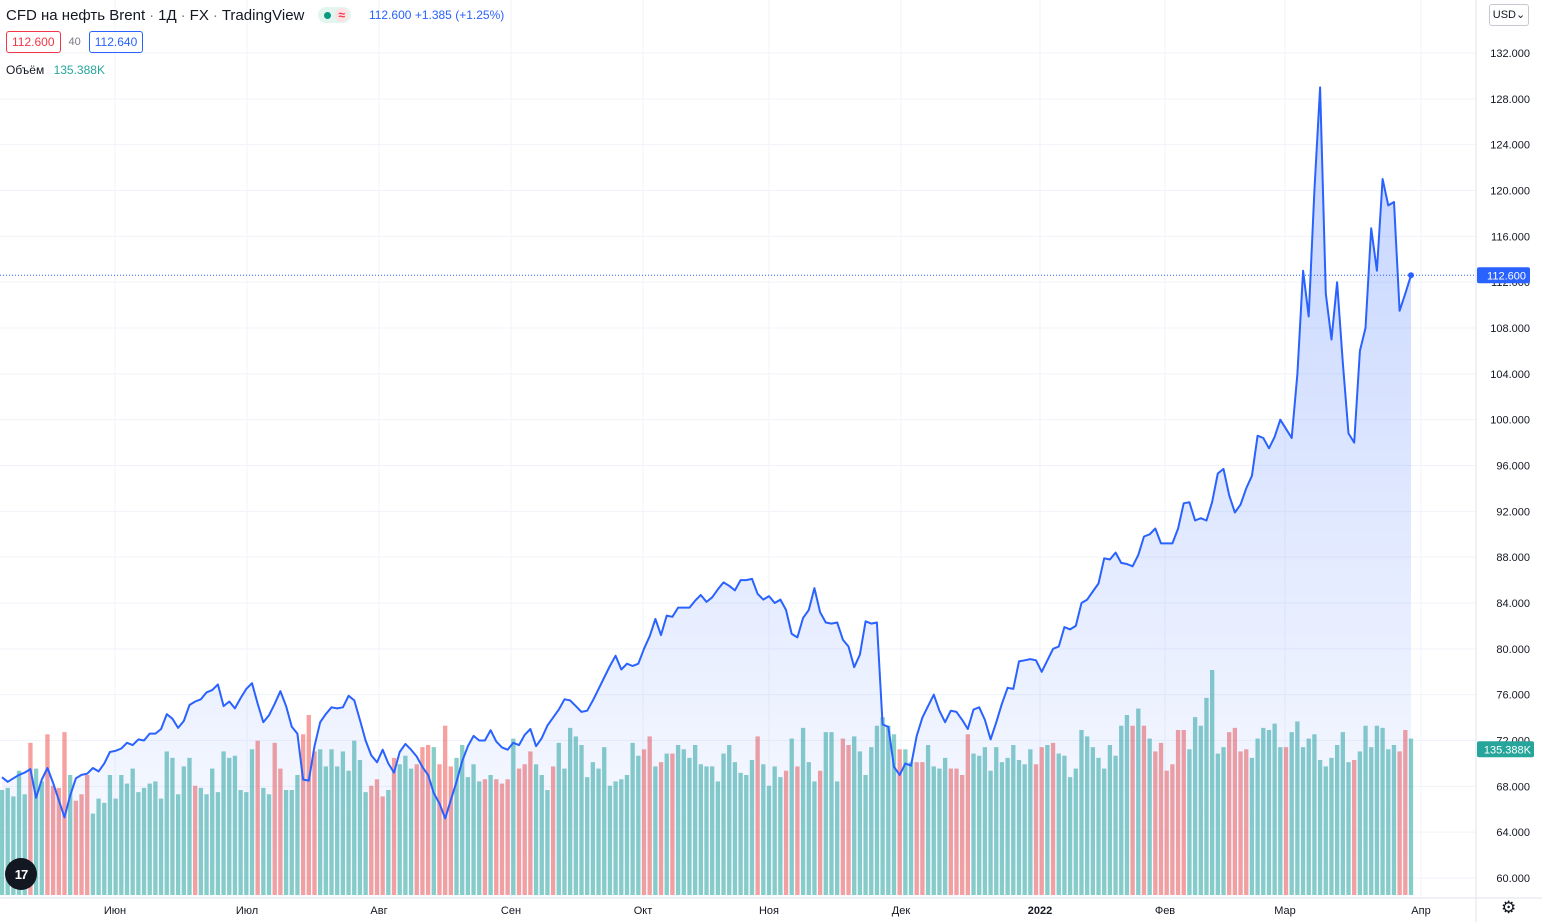 This screenshot has width=1542, height=922. I want to click on time-tick-label: Апр, so click(1420, 911).